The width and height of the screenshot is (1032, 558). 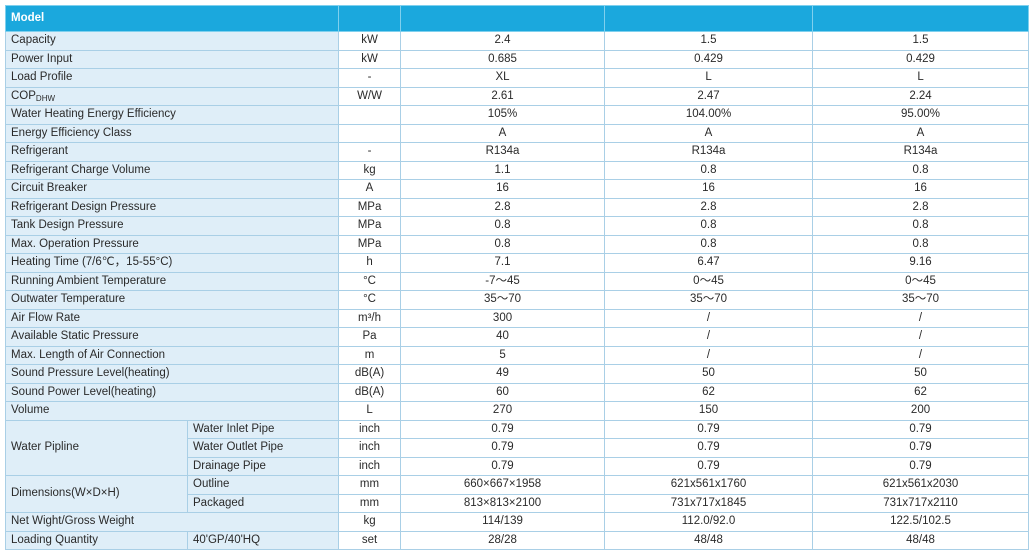 I want to click on table-row: Max. Length of Air Connection m 5 / /, so click(x=517, y=355).